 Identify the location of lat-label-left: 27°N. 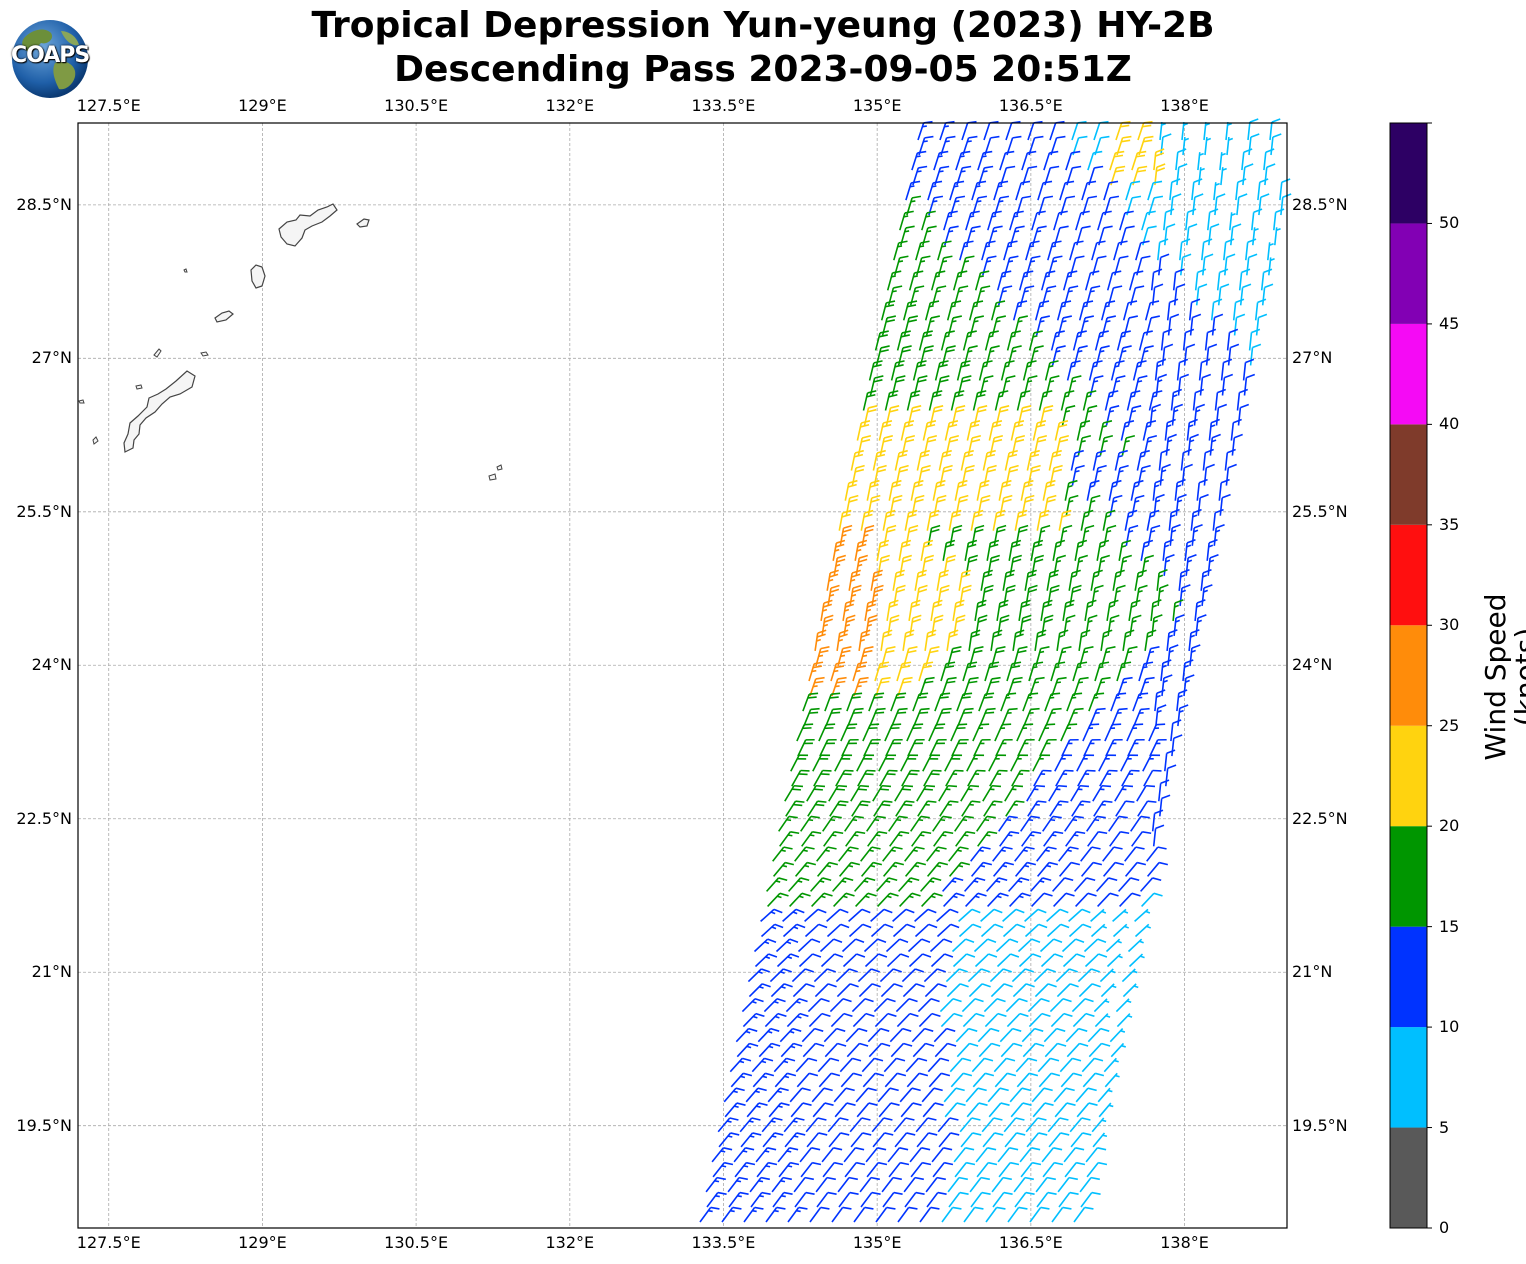
(51, 358).